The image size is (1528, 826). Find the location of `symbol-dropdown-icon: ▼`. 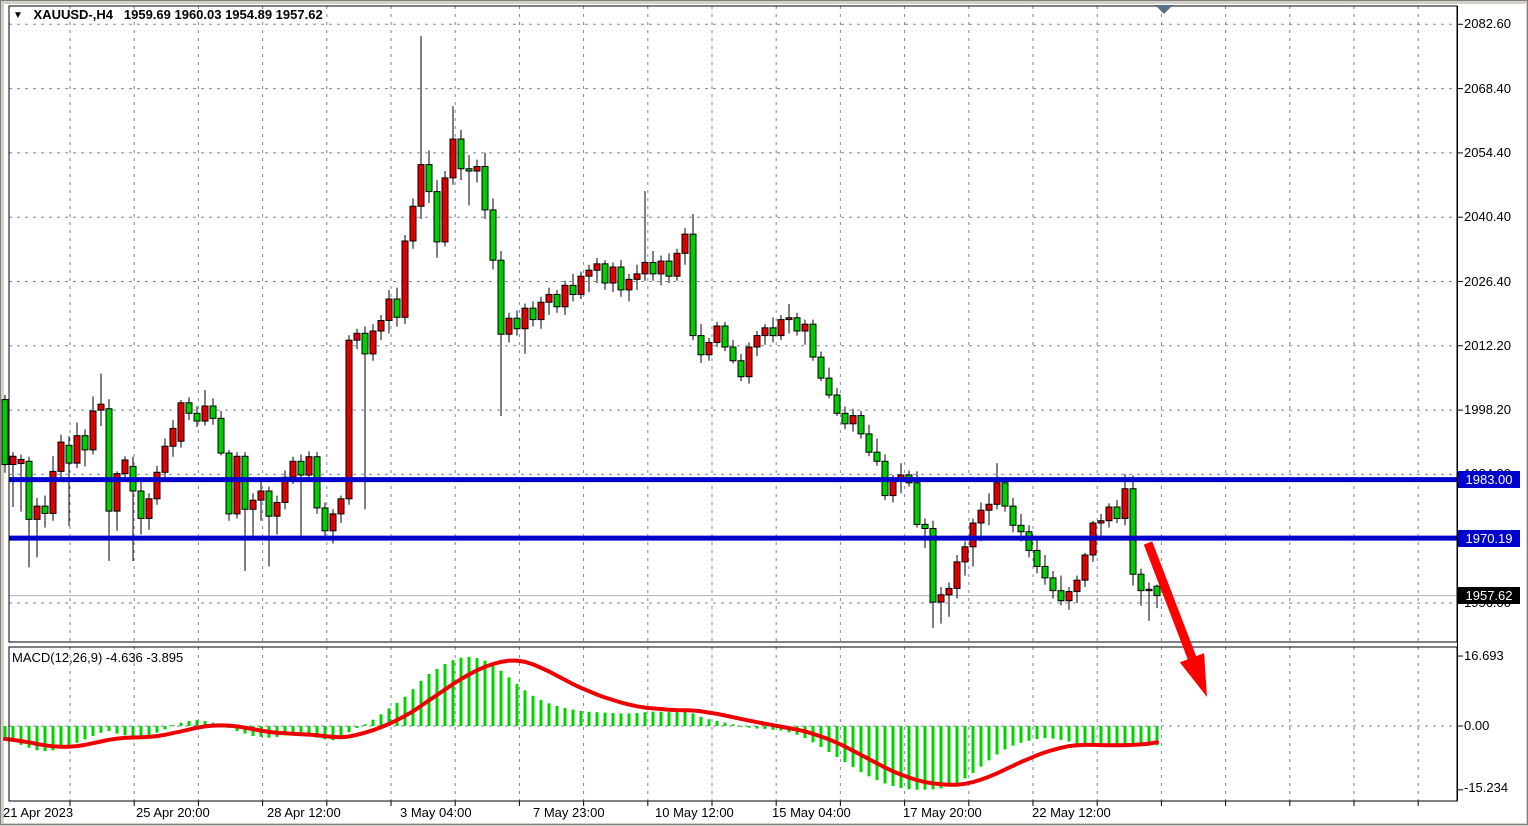

symbol-dropdown-icon: ▼ is located at coordinates (18, 15).